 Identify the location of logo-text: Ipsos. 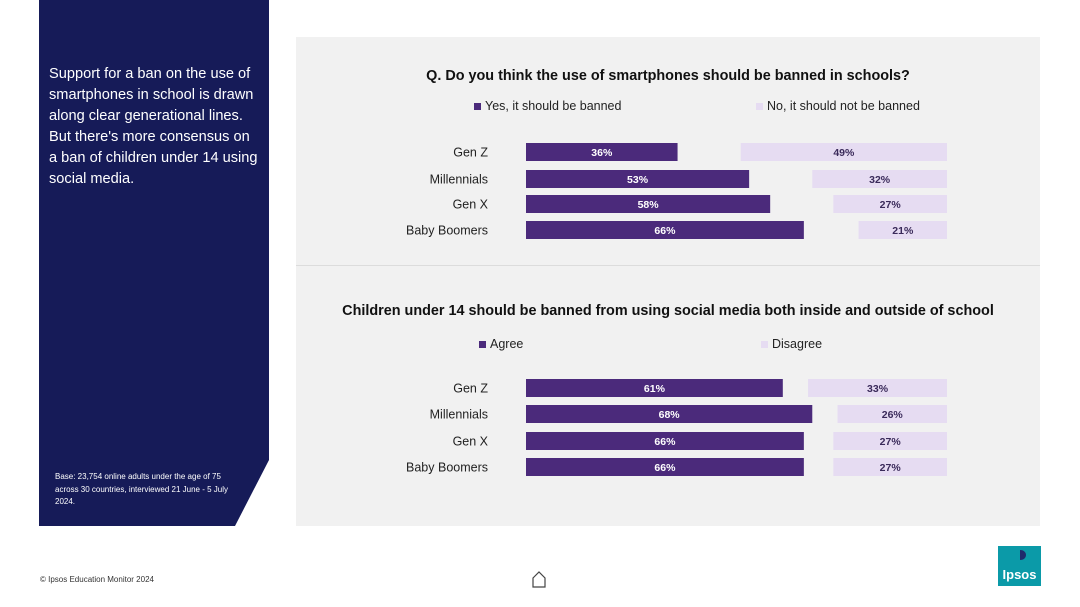
(1020, 574).